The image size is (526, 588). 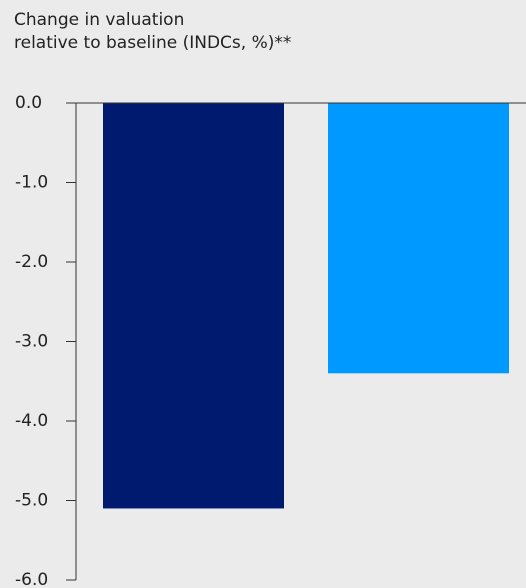 I want to click on y-tick-label: -2.0, so click(x=31, y=262).